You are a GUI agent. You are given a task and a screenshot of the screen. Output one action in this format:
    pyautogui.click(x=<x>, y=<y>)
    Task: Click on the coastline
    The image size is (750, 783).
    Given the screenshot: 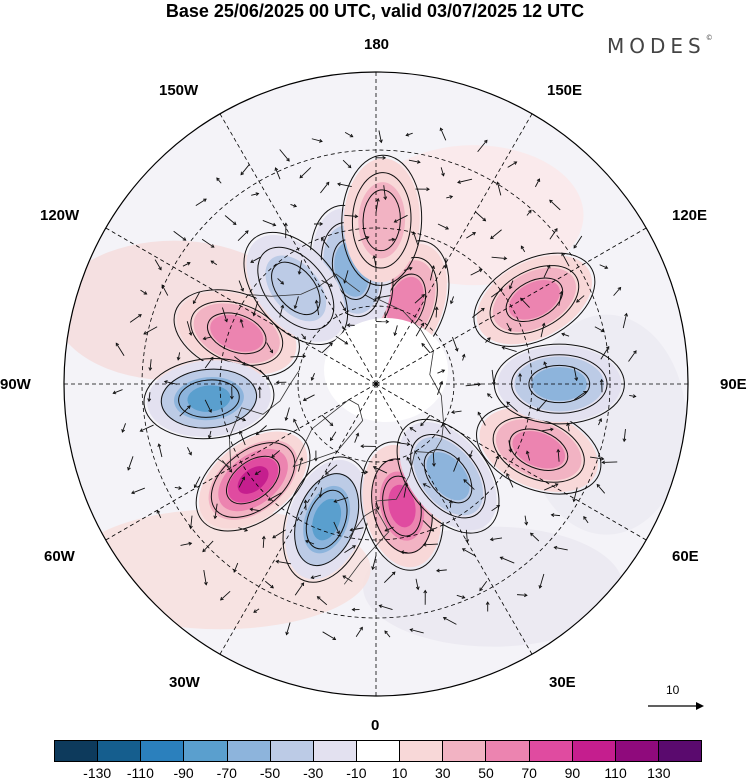 What is the action you would take?
    pyautogui.click(x=304, y=285)
    